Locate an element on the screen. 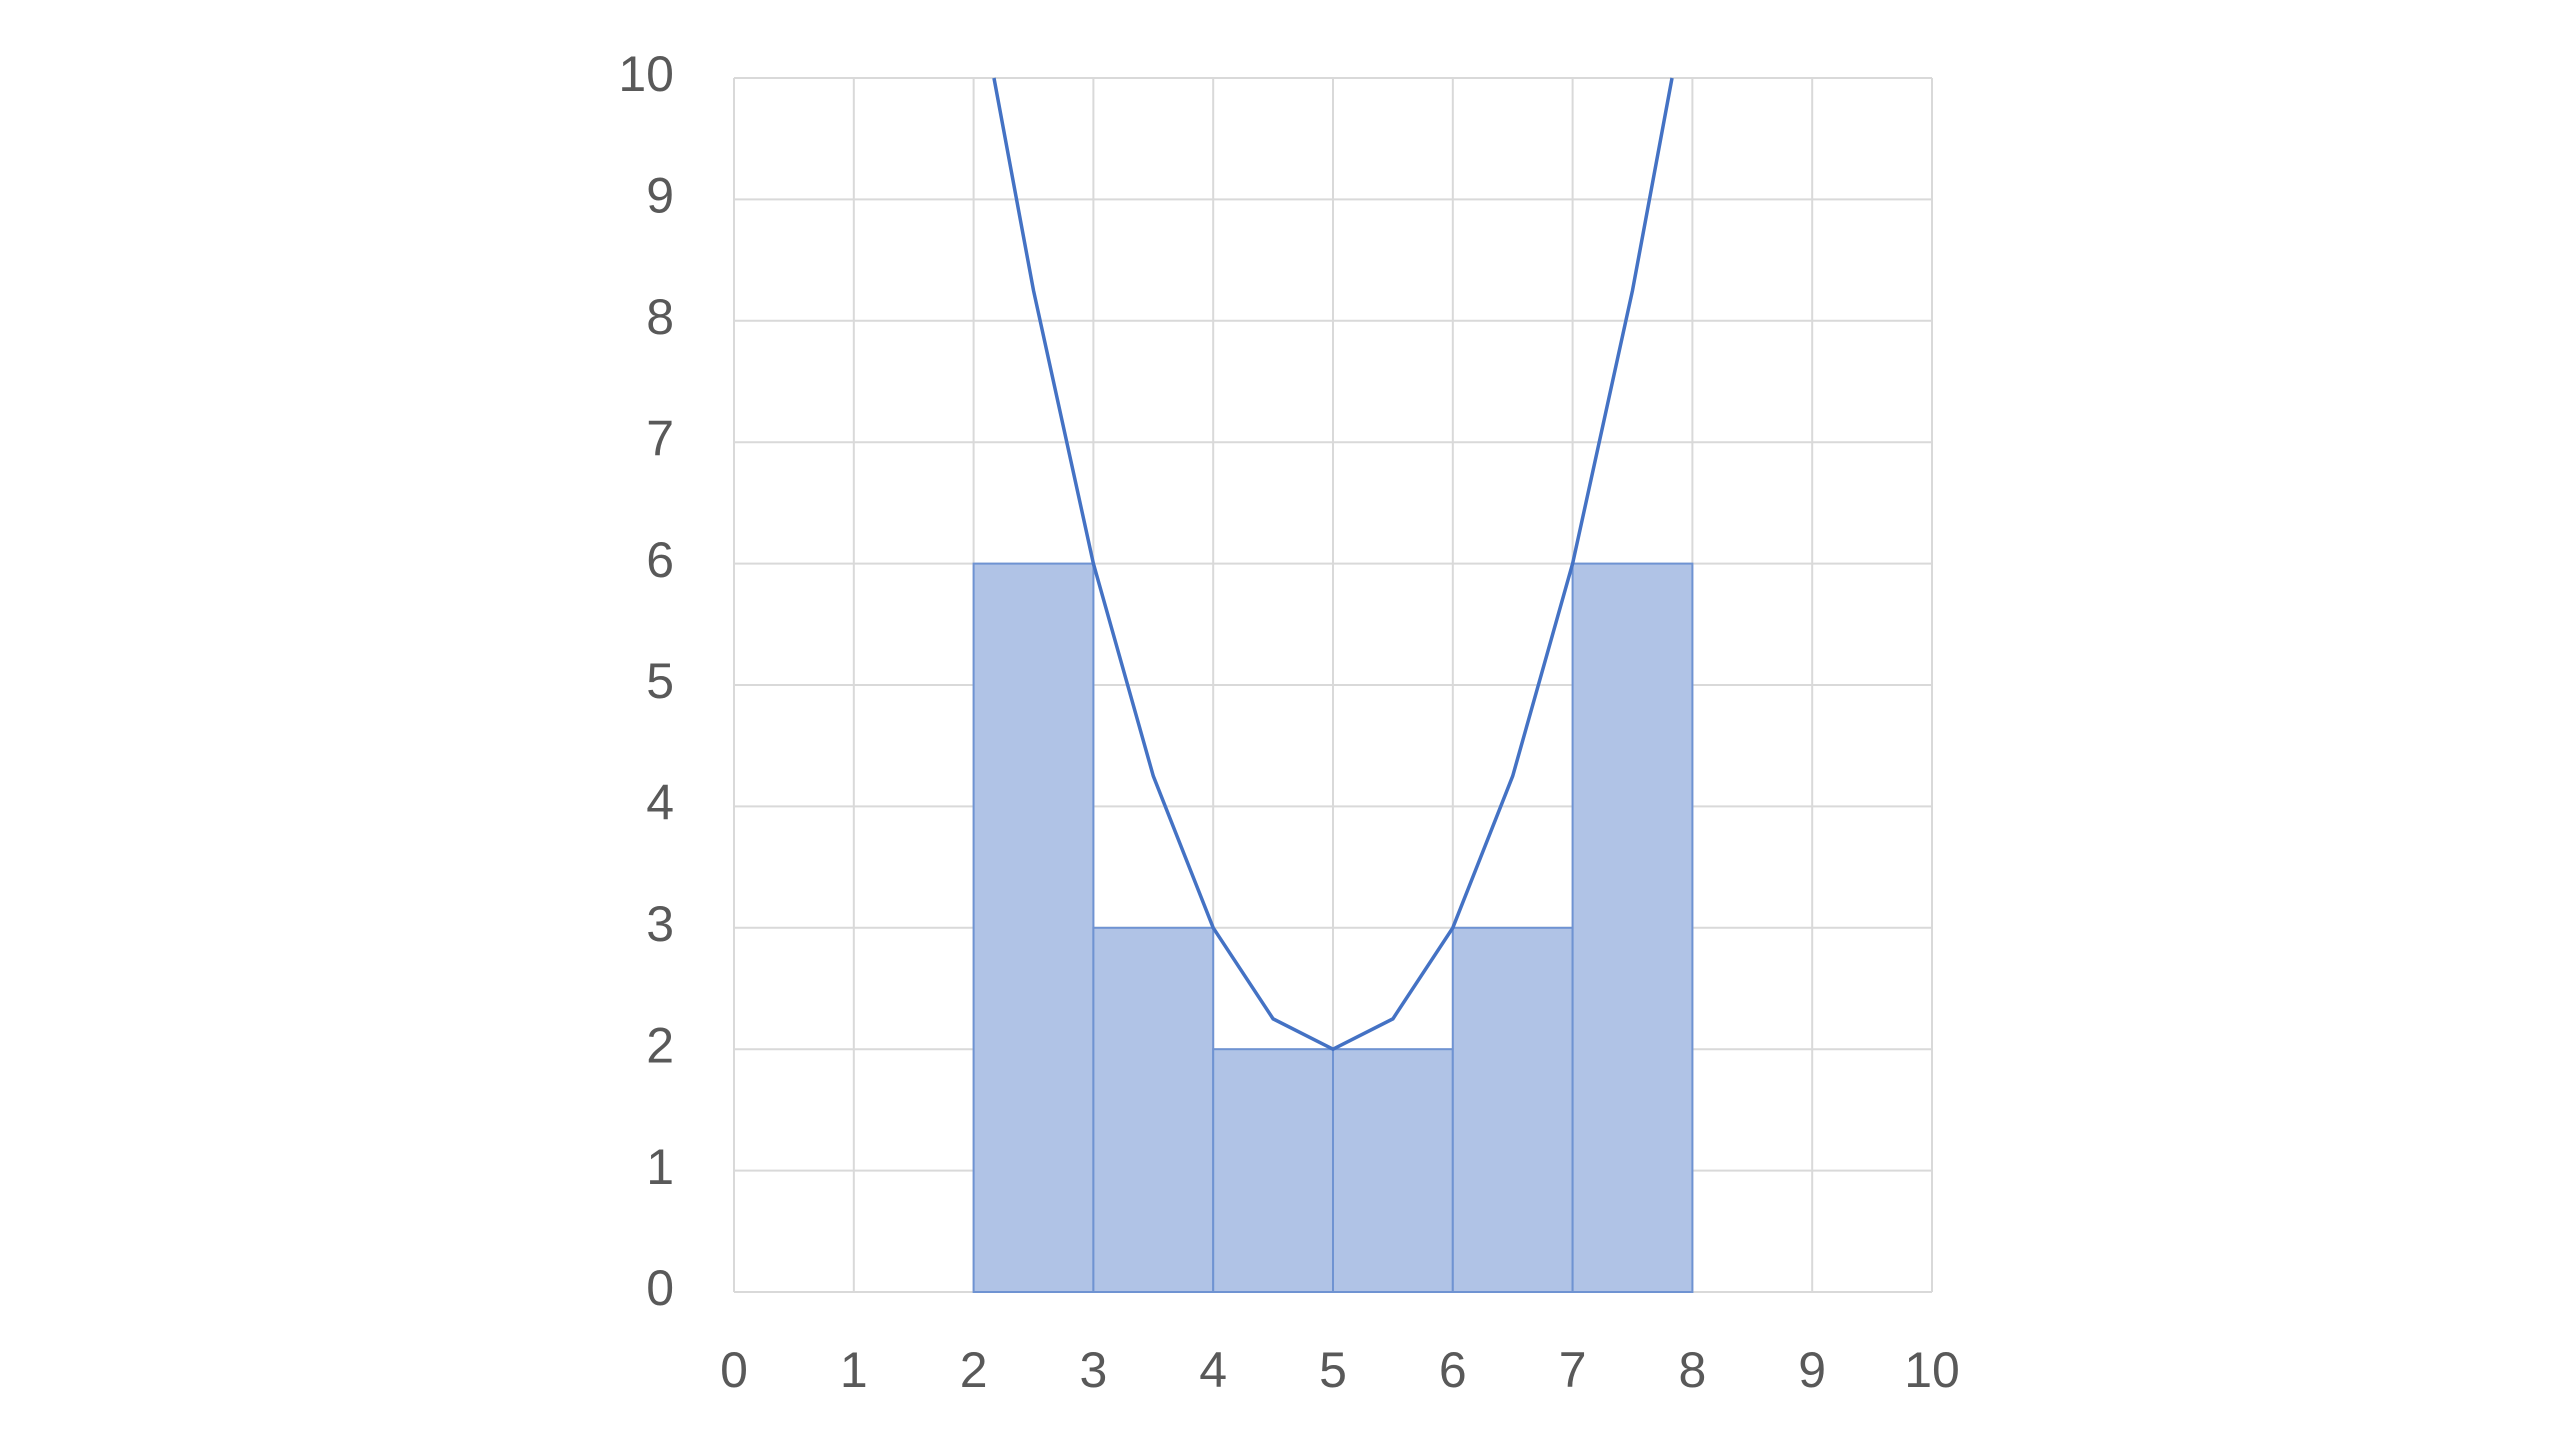 The height and width of the screenshot is (1440, 2560). x-tick-label: 7 is located at coordinates (1573, 1370).